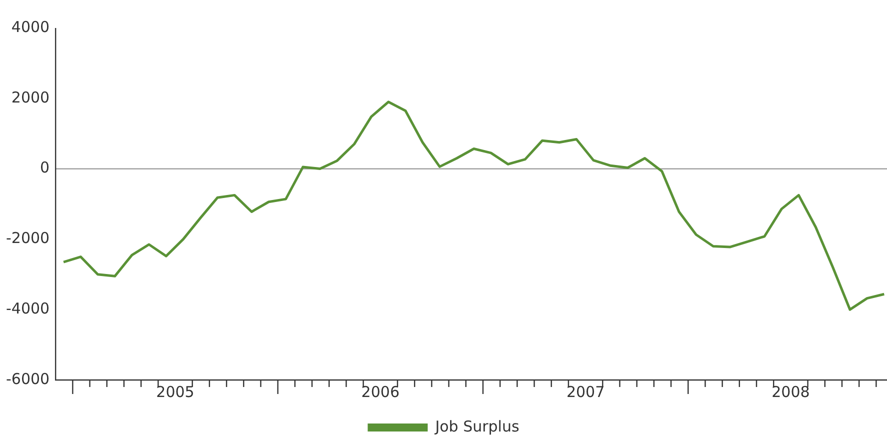 The width and height of the screenshot is (887, 445). Describe the element at coordinates (28, 238) in the screenshot. I see `y-tick-label: -2000` at that location.